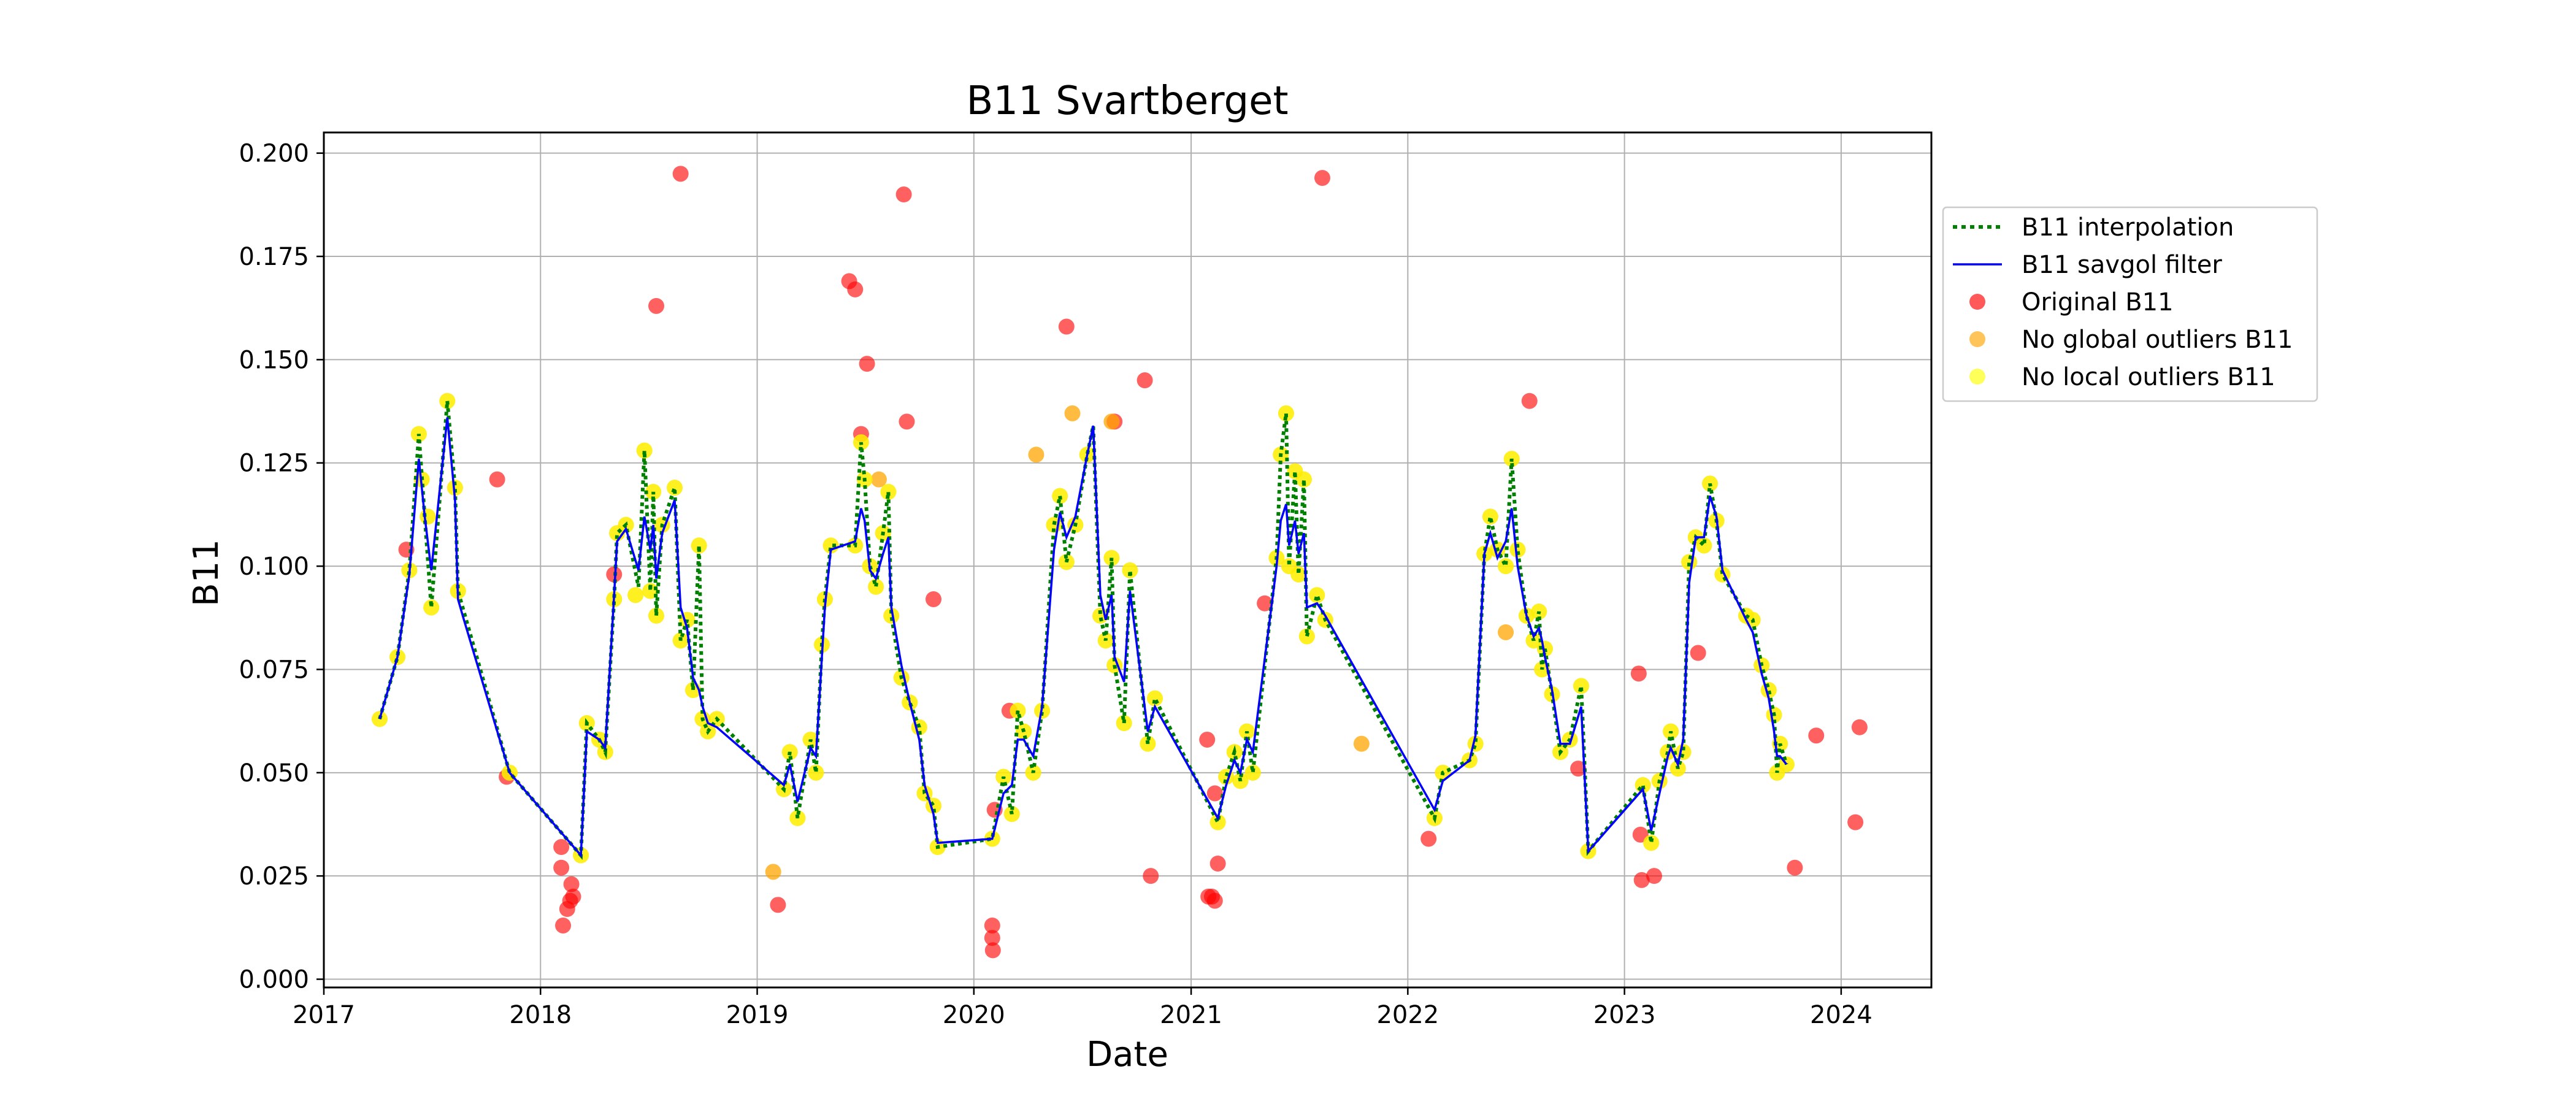  What do you see at coordinates (274, 154) in the screenshot?
I see `y-tick-label: 0.200` at bounding box center [274, 154].